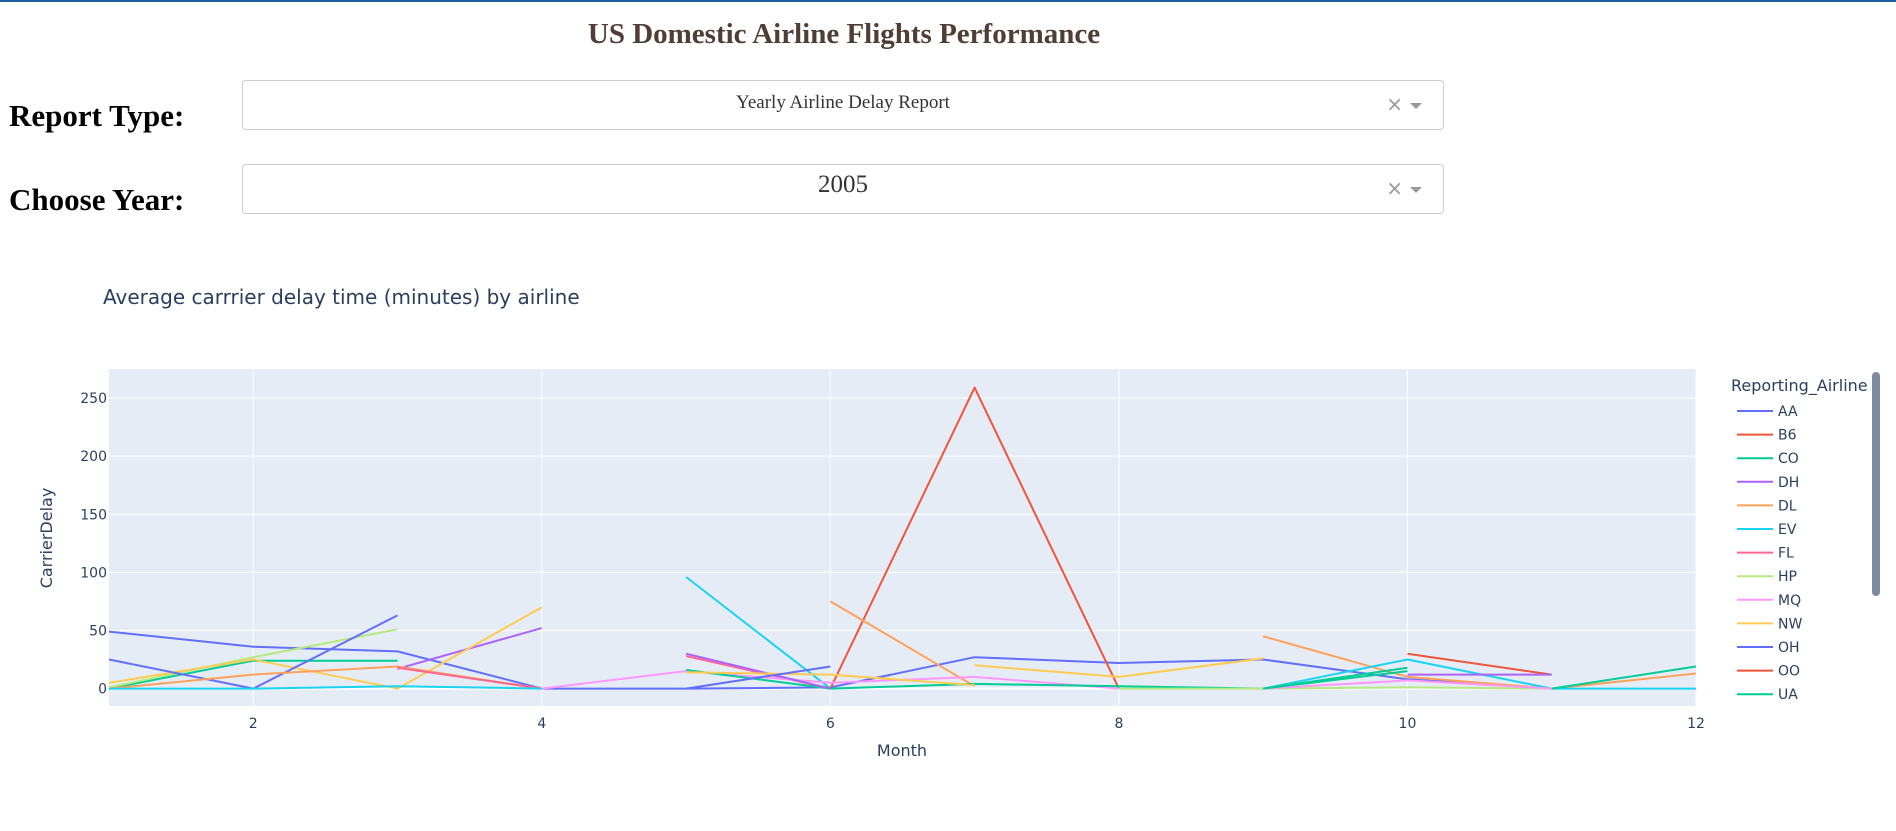  Describe the element at coordinates (1786, 554) in the screenshot. I see `legend-label: FL` at that location.